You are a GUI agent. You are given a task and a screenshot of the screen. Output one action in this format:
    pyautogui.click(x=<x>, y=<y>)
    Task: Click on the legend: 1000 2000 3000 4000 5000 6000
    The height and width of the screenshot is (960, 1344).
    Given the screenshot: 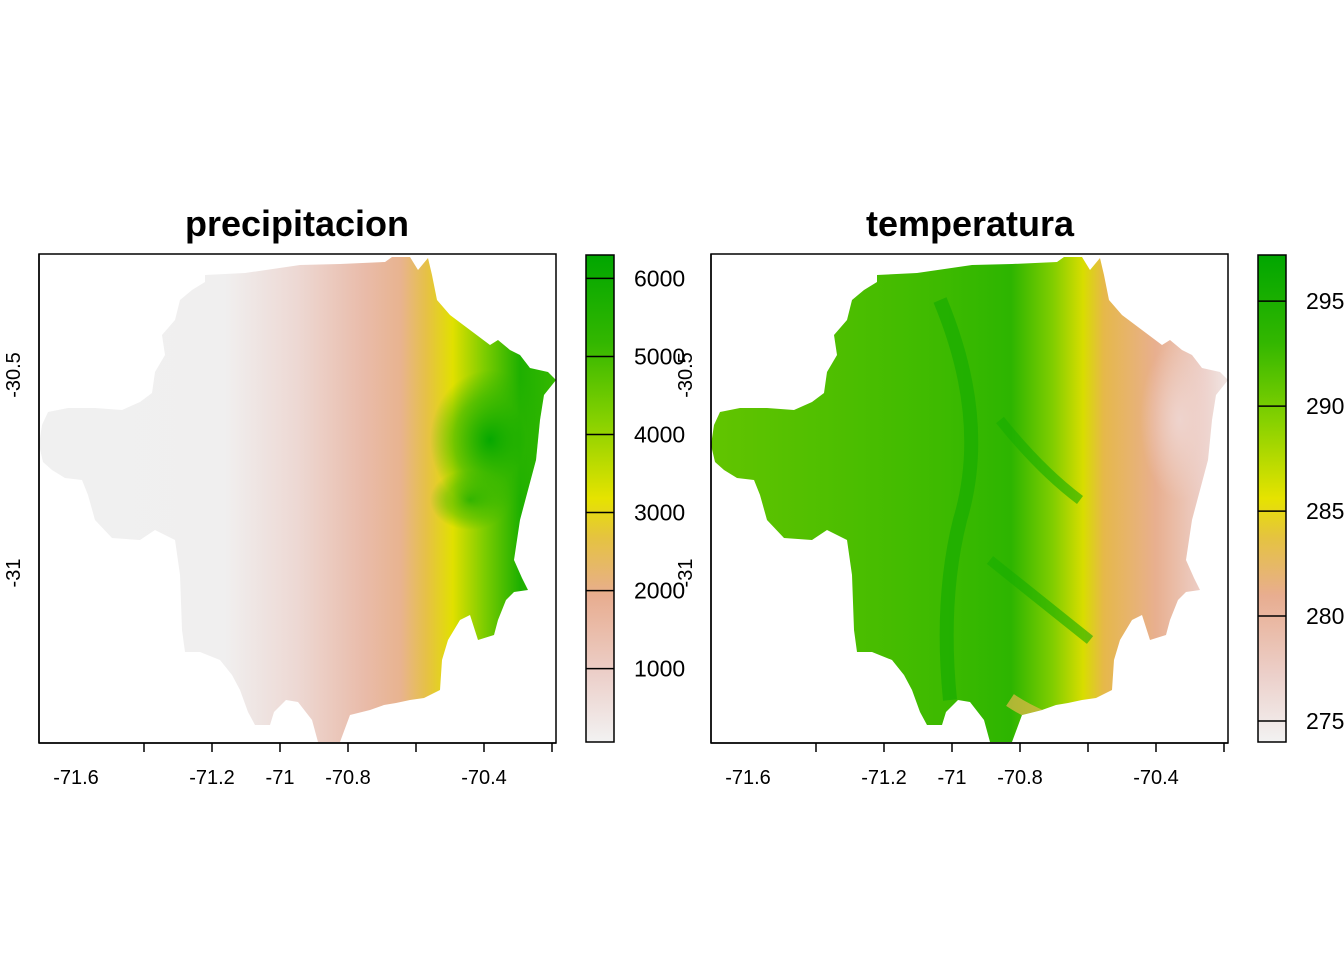 What is the action you would take?
    pyautogui.click(x=635, y=498)
    